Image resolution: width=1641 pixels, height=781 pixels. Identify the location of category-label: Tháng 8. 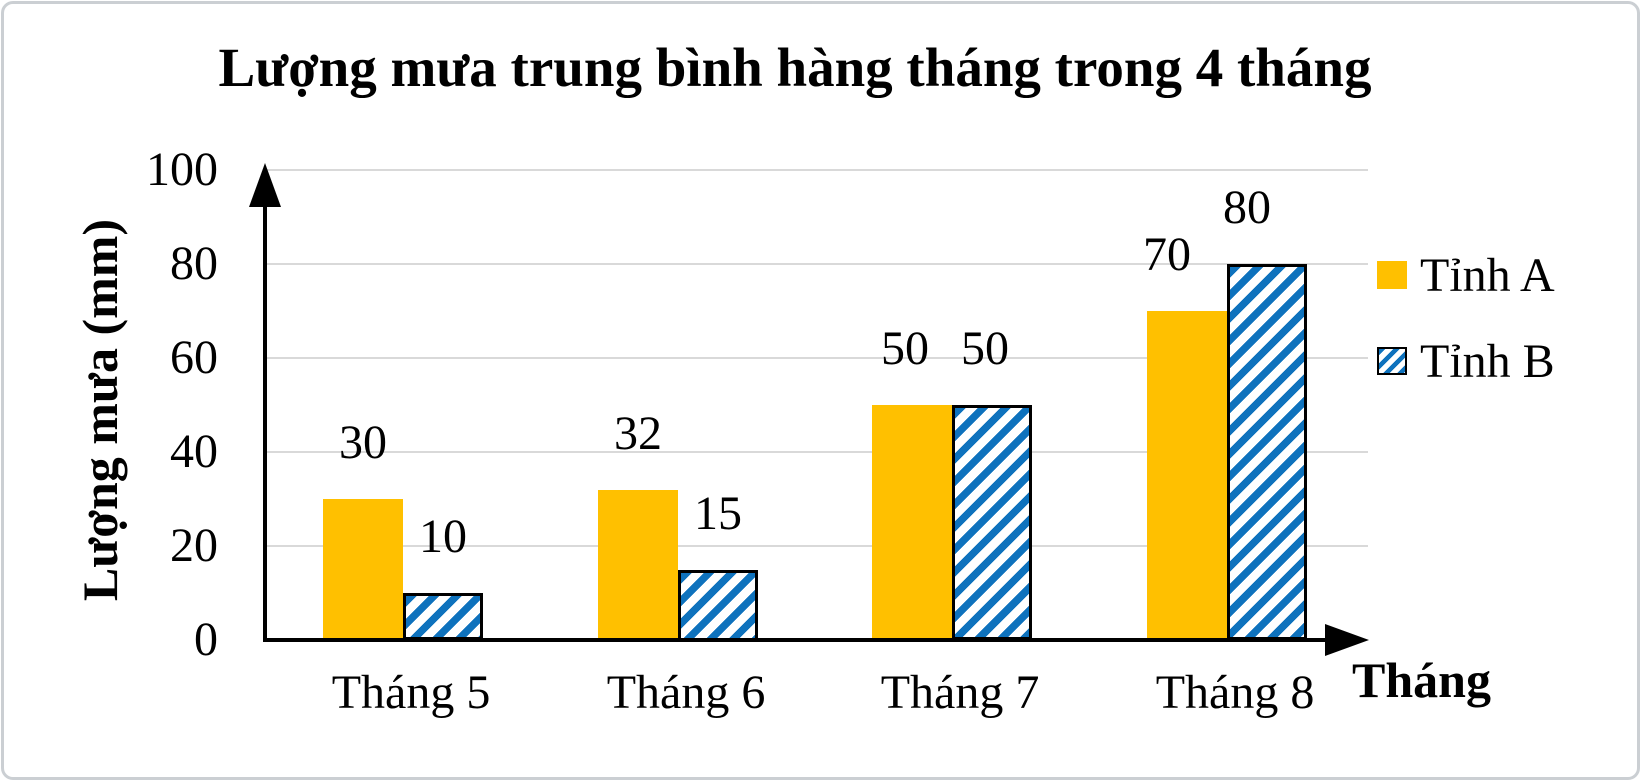
(1235, 692).